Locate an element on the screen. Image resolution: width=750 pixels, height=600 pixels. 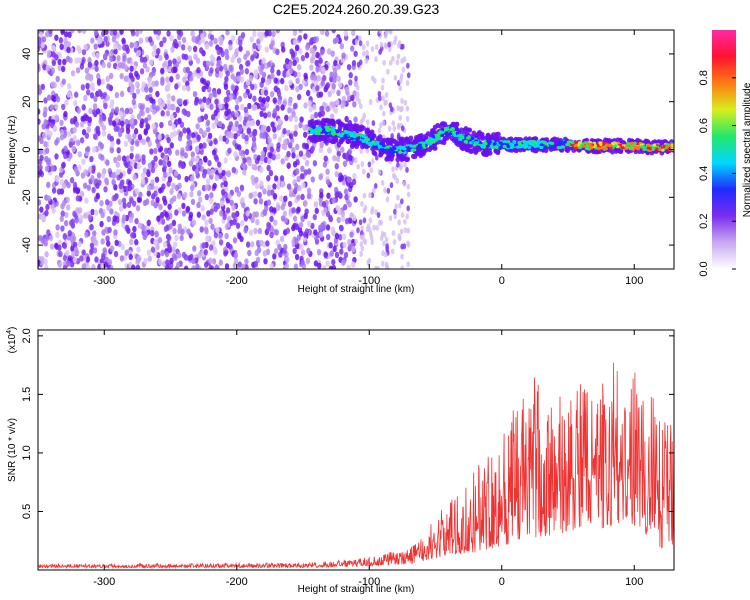
snr-y-tick-label: 0.5 is located at coordinates (27, 511).